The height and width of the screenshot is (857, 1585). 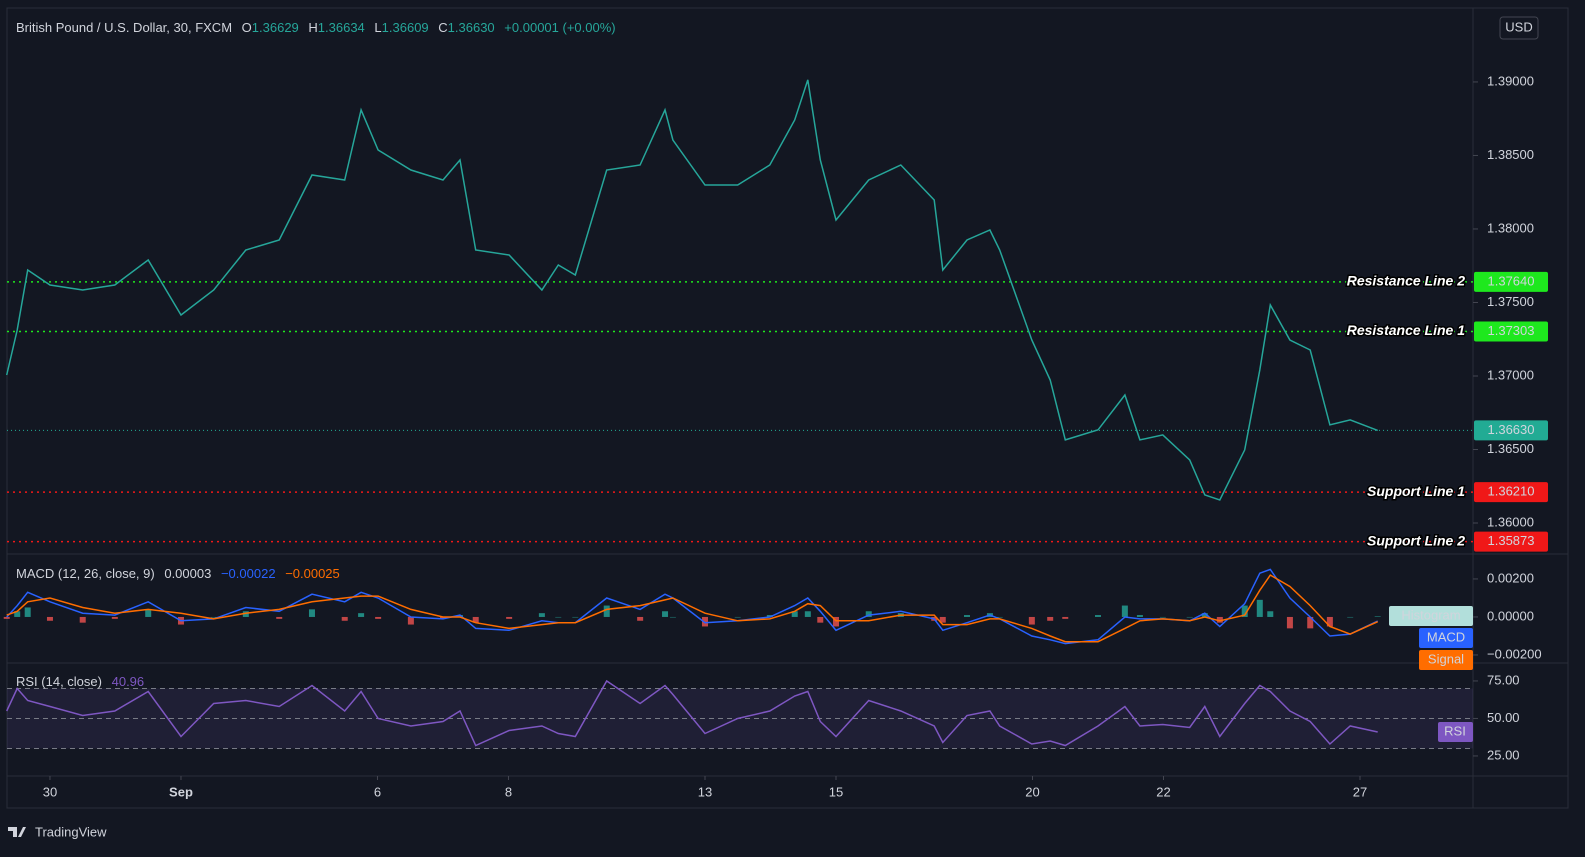 I want to click on histogram-current: 0.00003, so click(x=187, y=573).